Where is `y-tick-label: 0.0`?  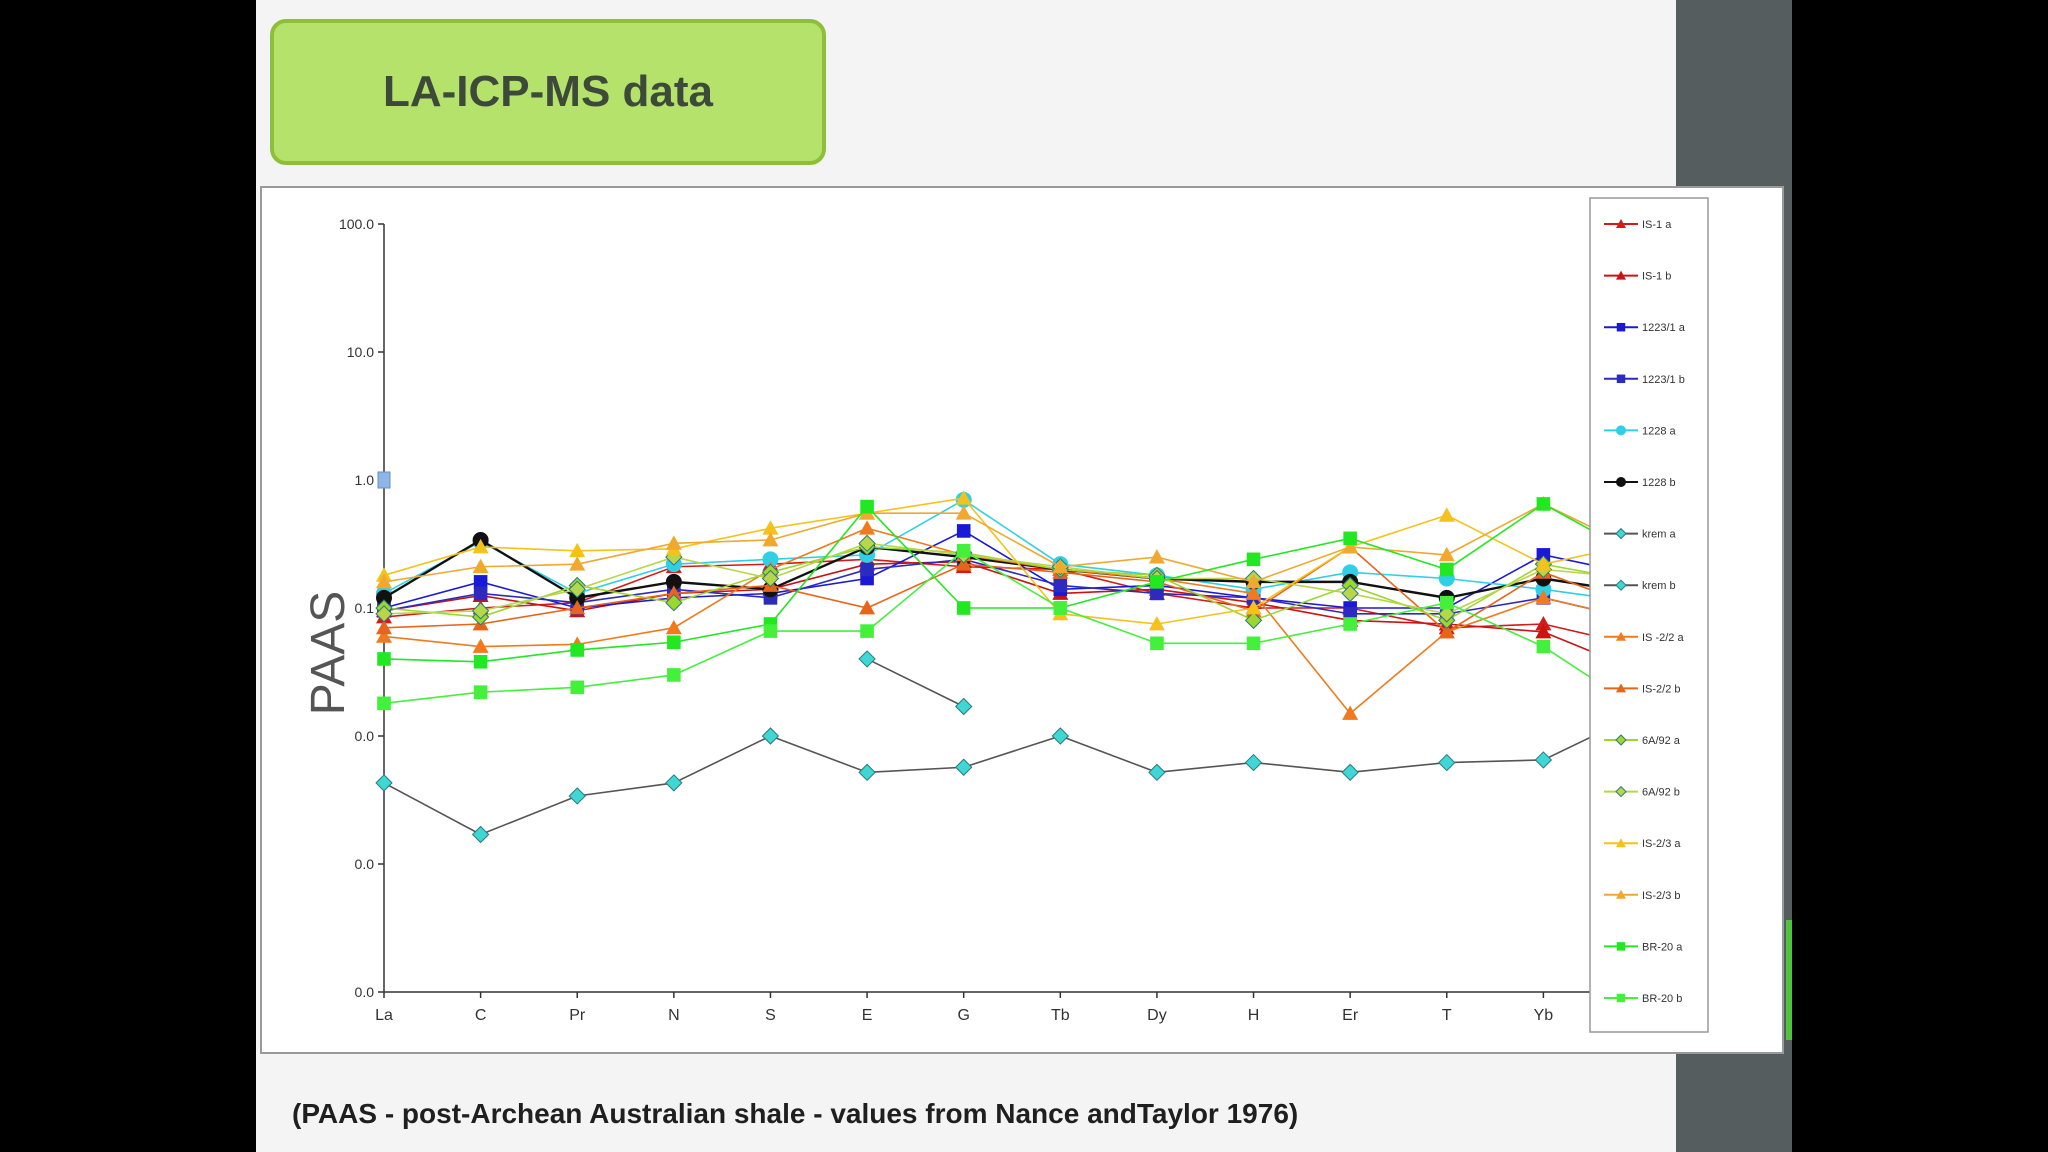 y-tick-label: 0.0 is located at coordinates (365, 736).